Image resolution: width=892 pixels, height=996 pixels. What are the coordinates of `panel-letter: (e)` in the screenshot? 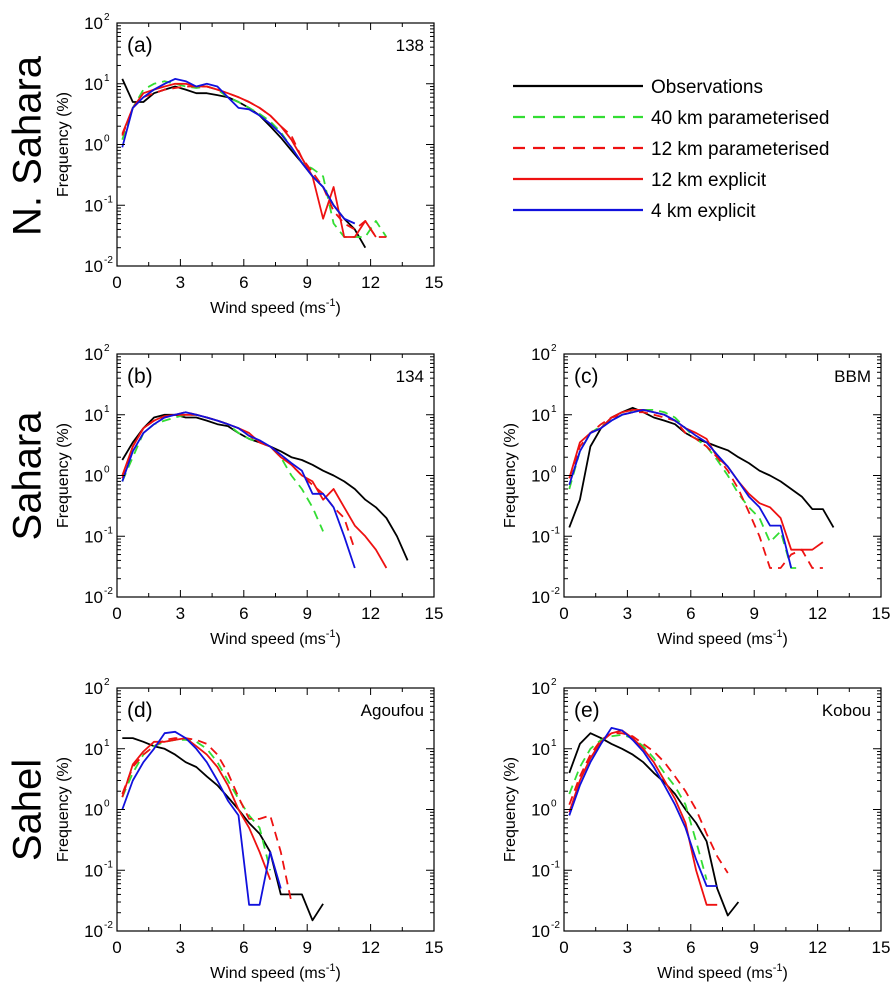 It's located at (587, 710).